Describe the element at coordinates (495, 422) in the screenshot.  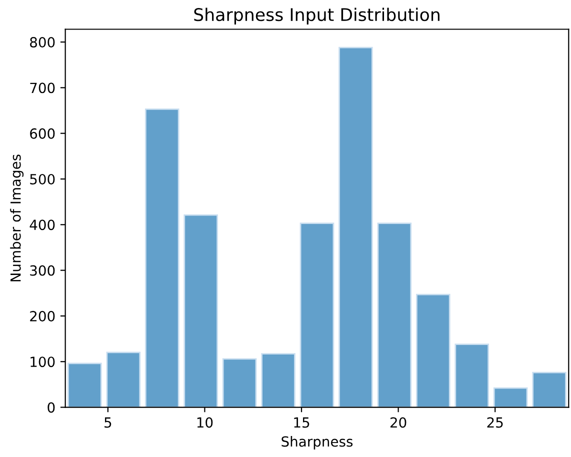
I see `x-tick-label: 25` at that location.